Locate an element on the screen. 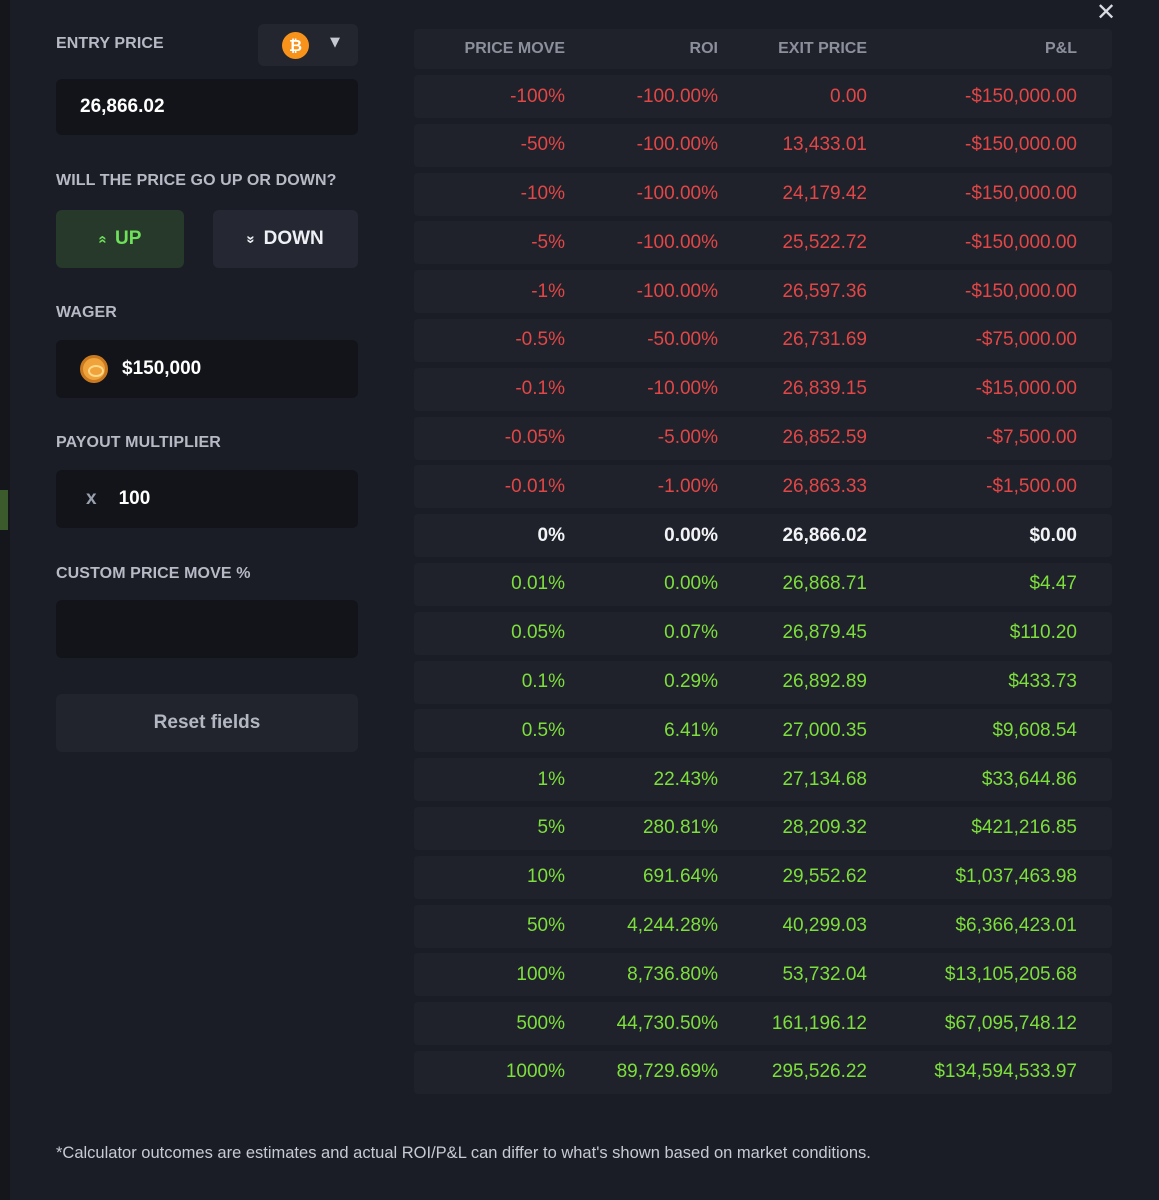 The height and width of the screenshot is (1200, 1159). direction-question: WILL THE PRICE GO UP OR DOWN? is located at coordinates (196, 180).